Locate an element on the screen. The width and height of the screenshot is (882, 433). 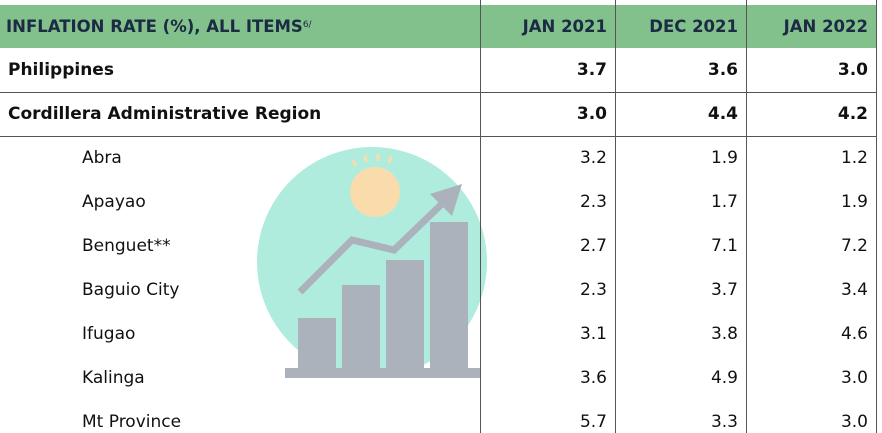
footnote-mark: 6/ is located at coordinates (307, 24).